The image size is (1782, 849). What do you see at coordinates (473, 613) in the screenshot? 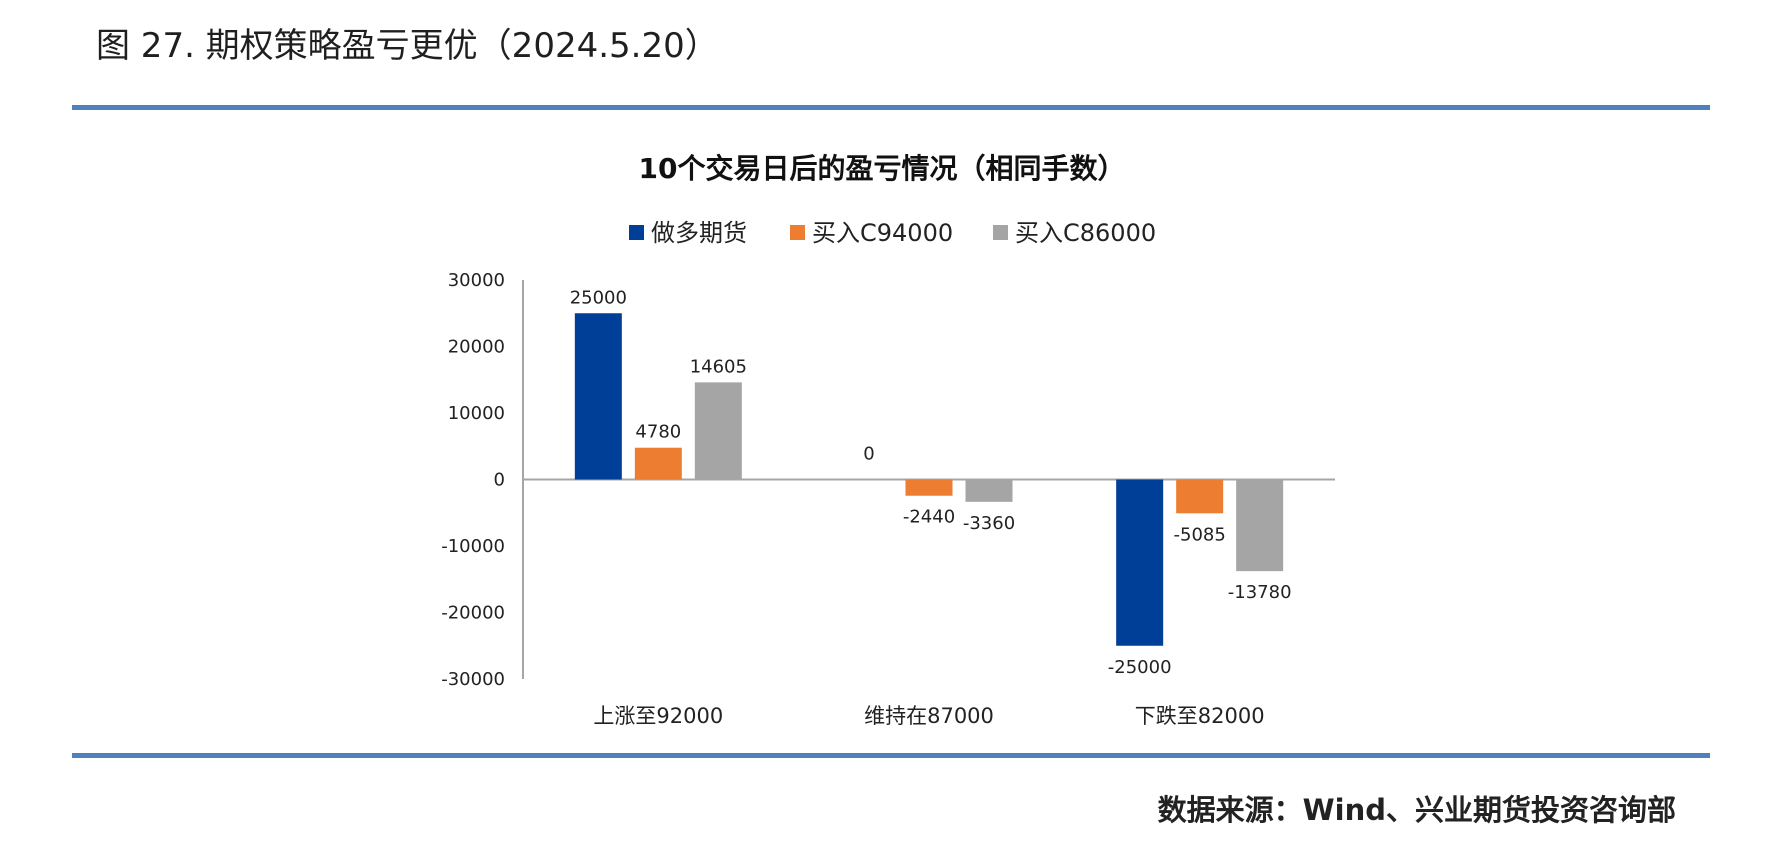
I see `y-tick-label: -20000` at bounding box center [473, 613].